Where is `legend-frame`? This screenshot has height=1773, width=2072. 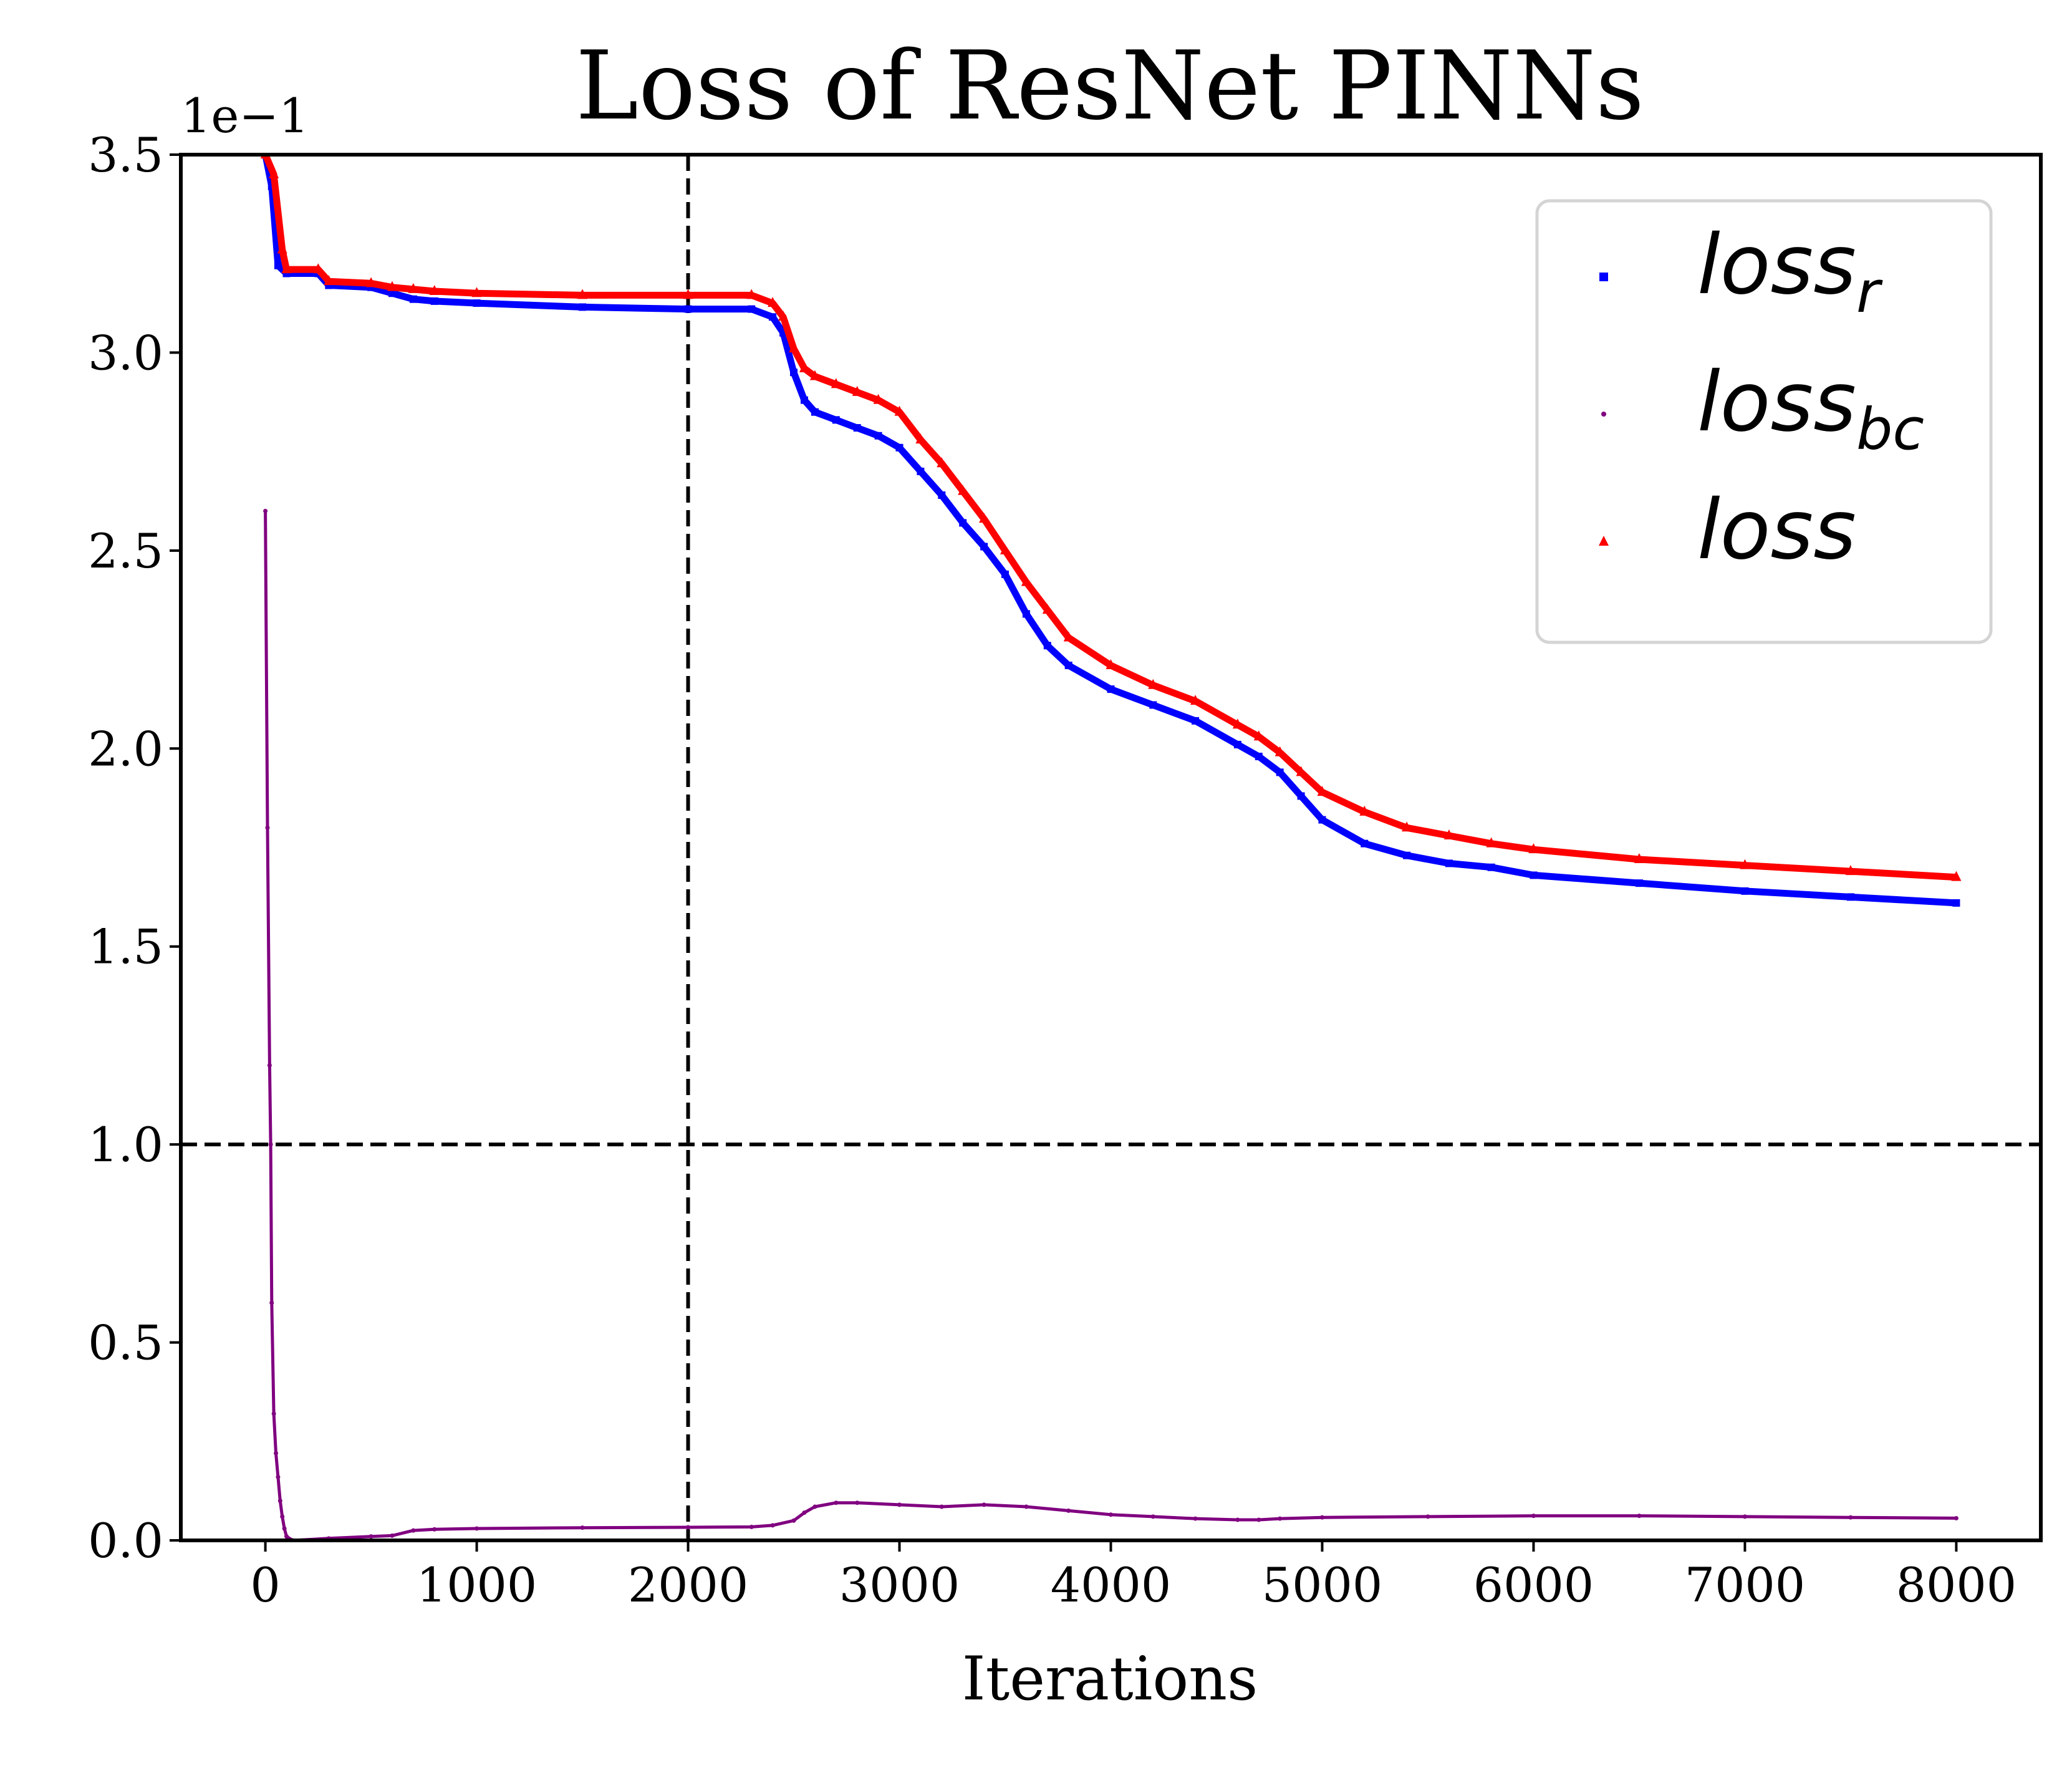 legend-frame is located at coordinates (1764, 422).